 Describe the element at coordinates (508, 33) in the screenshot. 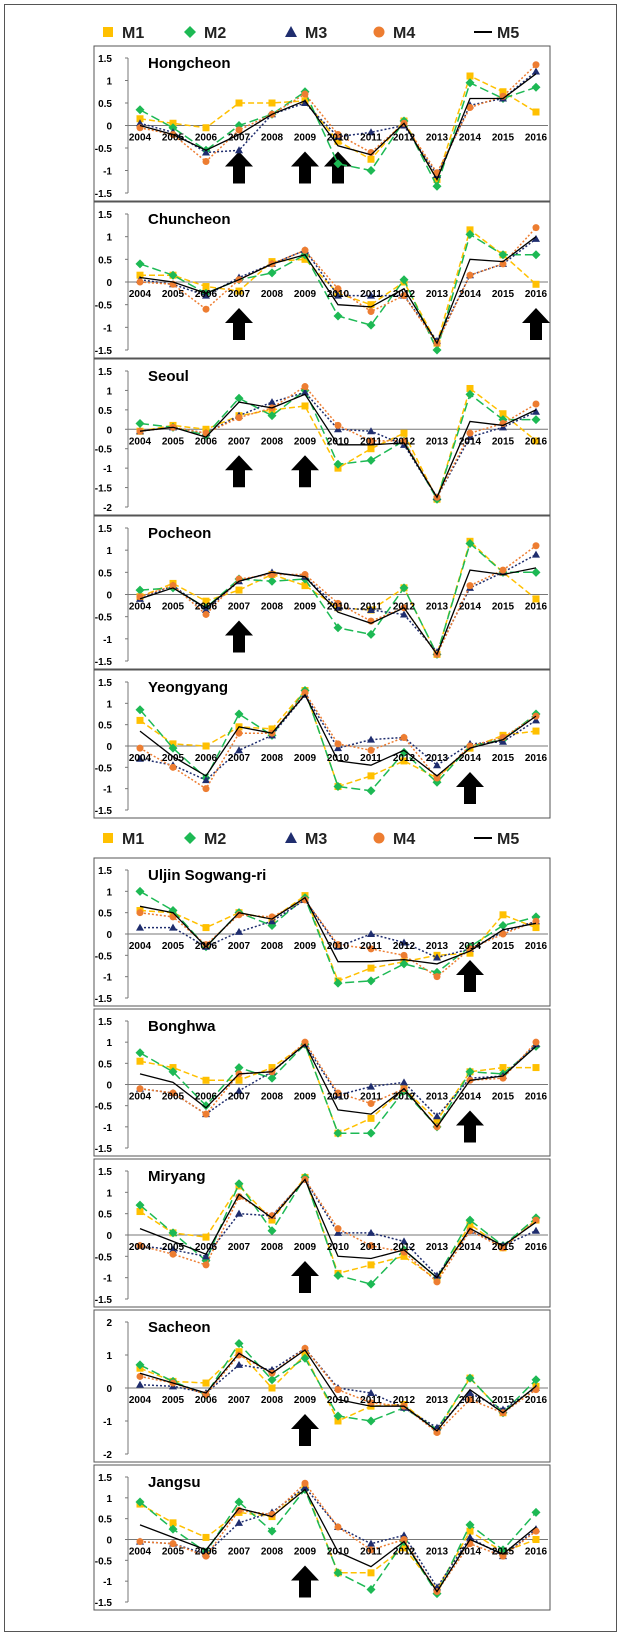

I see `legend-label-m5: M5` at that location.